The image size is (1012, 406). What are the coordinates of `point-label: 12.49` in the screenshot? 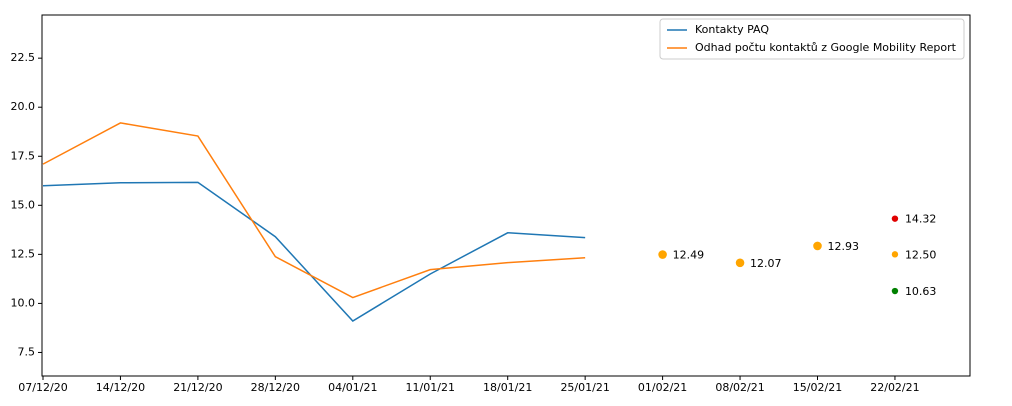 It's located at (689, 255).